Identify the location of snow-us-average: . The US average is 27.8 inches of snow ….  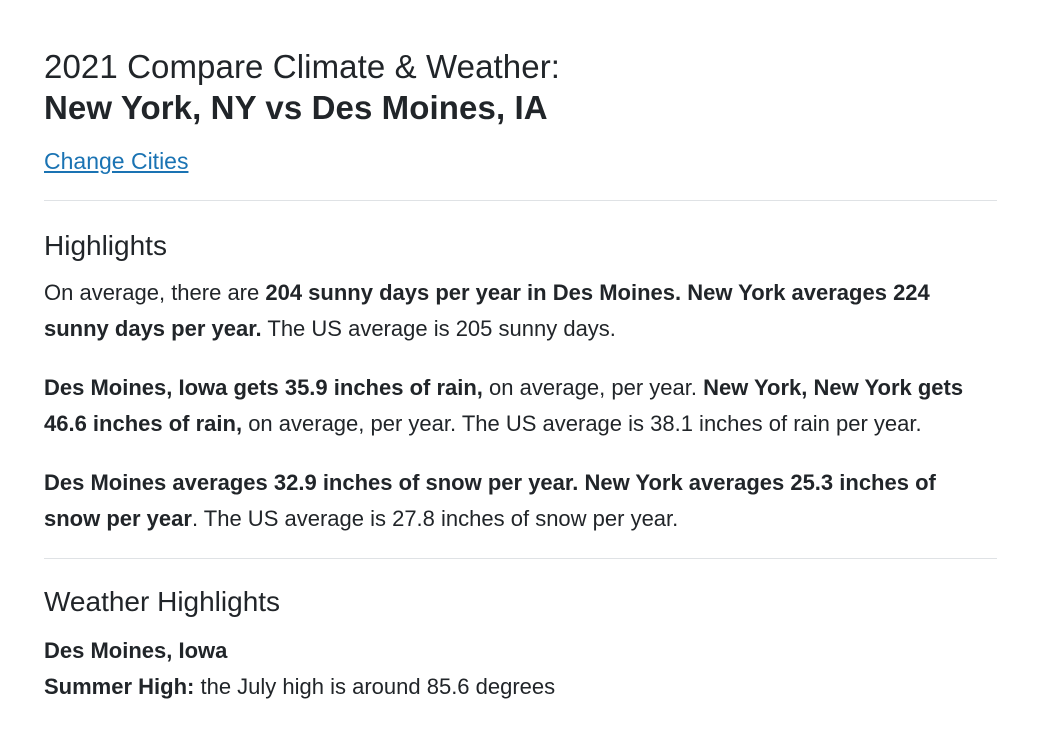
(435, 518).